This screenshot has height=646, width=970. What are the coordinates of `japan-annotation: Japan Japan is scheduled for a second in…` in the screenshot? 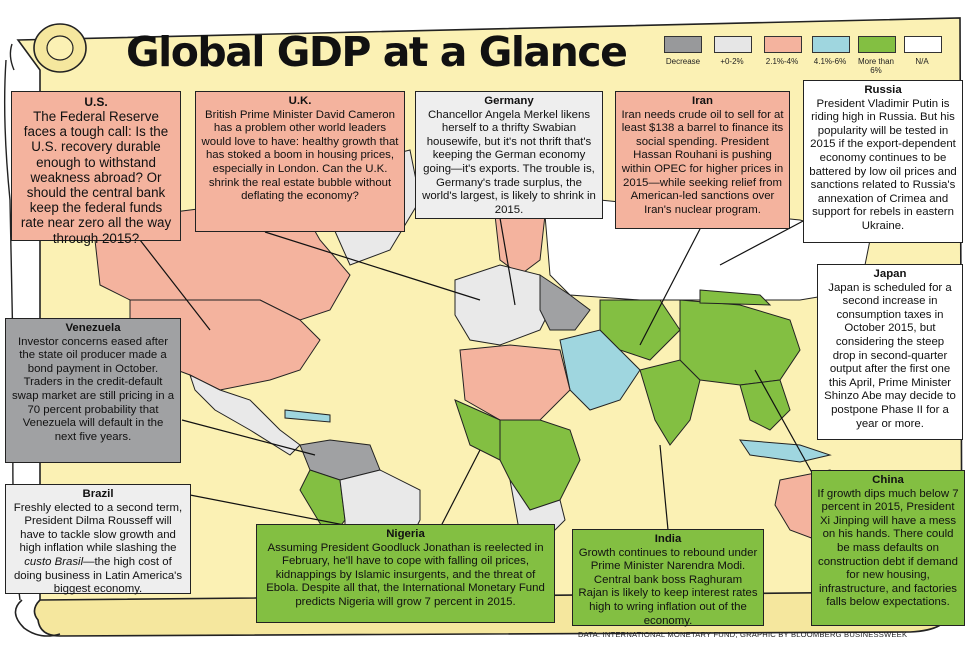 It's located at (890, 352).